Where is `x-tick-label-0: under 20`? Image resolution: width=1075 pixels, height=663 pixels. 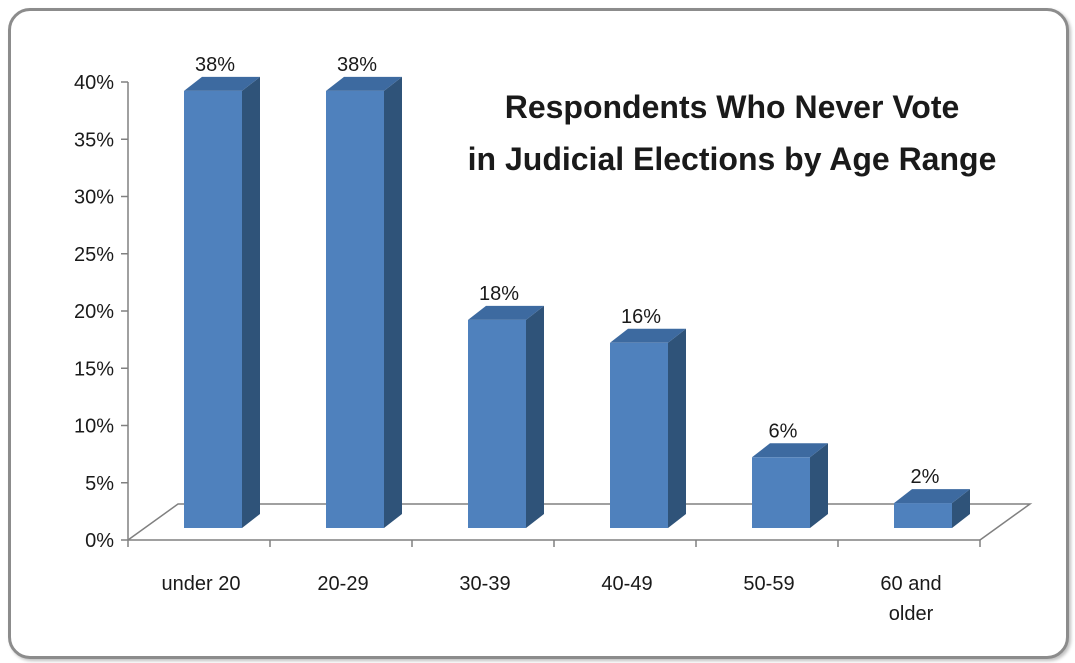 x-tick-label-0: under 20 is located at coordinates (201, 584).